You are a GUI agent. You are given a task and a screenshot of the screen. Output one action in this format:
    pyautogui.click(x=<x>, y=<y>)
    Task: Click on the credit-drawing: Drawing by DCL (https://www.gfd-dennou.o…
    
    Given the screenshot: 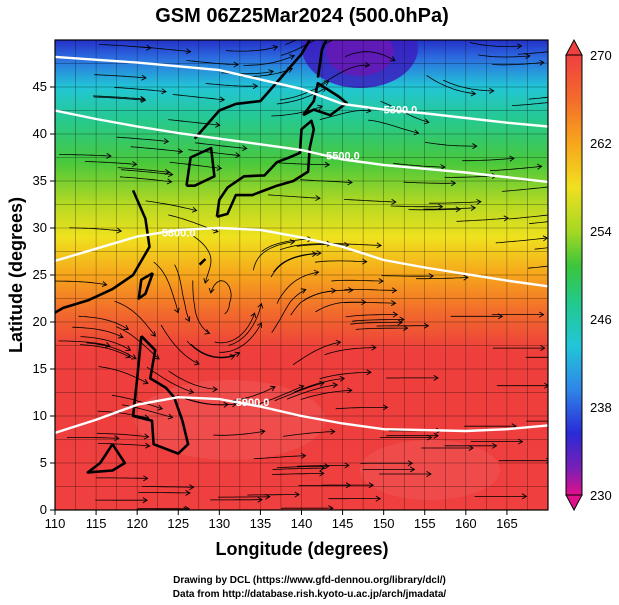 What is the action you would take?
    pyautogui.click(x=309, y=580)
    